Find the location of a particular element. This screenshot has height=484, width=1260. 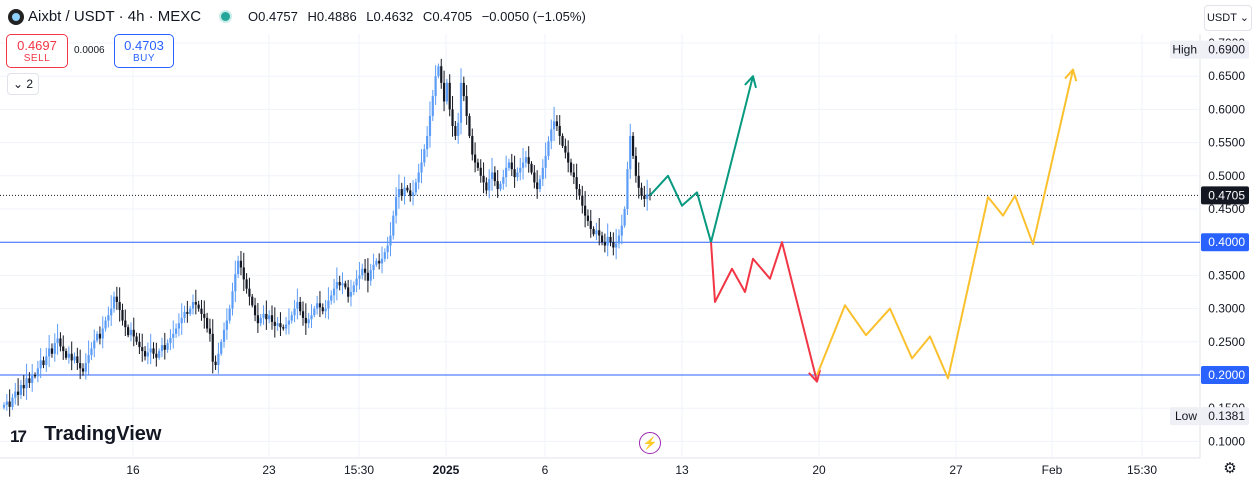

x-axis-tick-label: Feb is located at coordinates (1052, 470).